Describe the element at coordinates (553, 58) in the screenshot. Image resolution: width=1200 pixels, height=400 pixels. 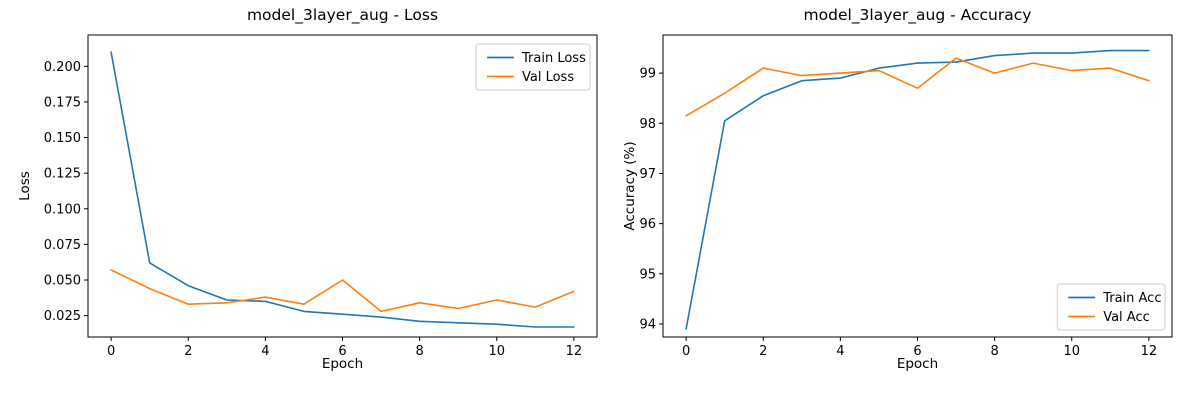
I see `train-loss-legend-label: Train Loss` at that location.